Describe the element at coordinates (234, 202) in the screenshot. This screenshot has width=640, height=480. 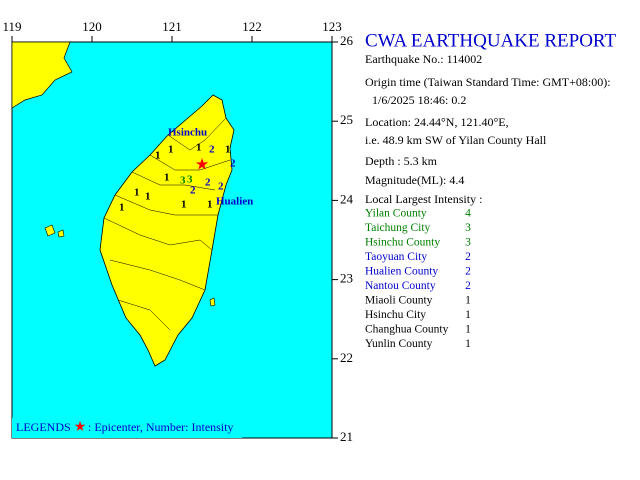
I see `intensity-label: Hualien` at that location.